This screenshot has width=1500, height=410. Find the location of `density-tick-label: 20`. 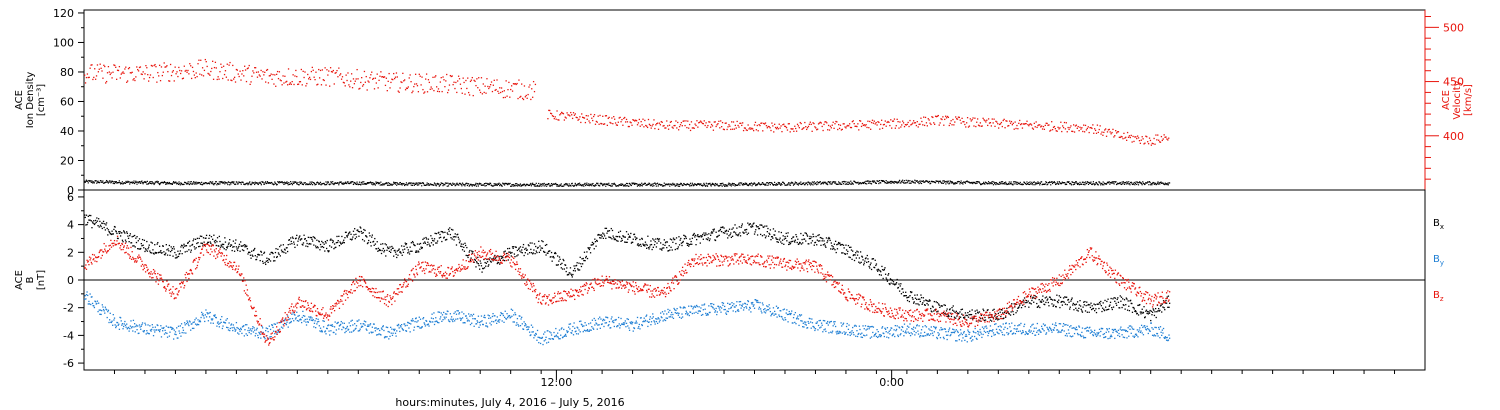

density-tick-label: 20 is located at coordinates (67, 160).